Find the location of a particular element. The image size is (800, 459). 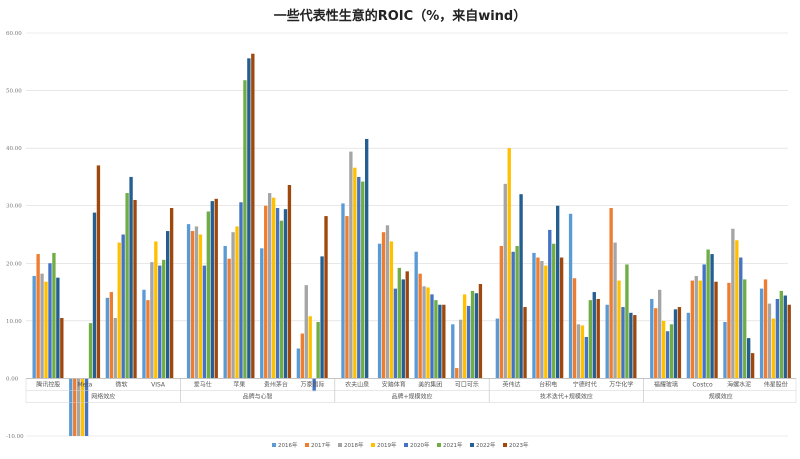

category-label: 微软 is located at coordinates (121, 384).